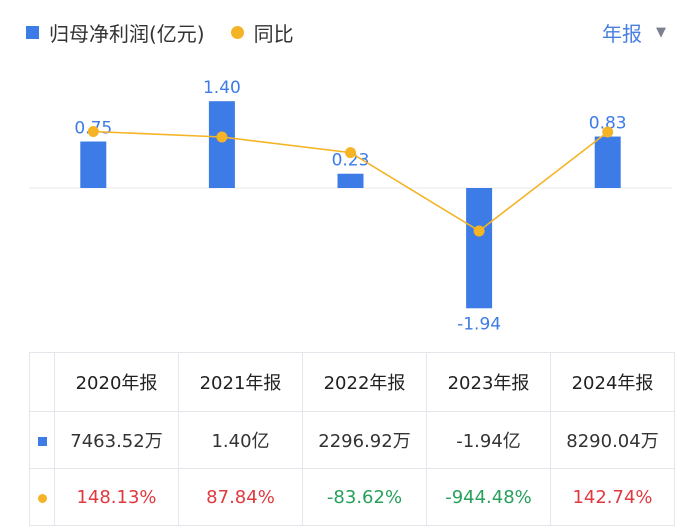  What do you see at coordinates (273, 33) in the screenshot?
I see `line-series-label: 同比` at bounding box center [273, 33].